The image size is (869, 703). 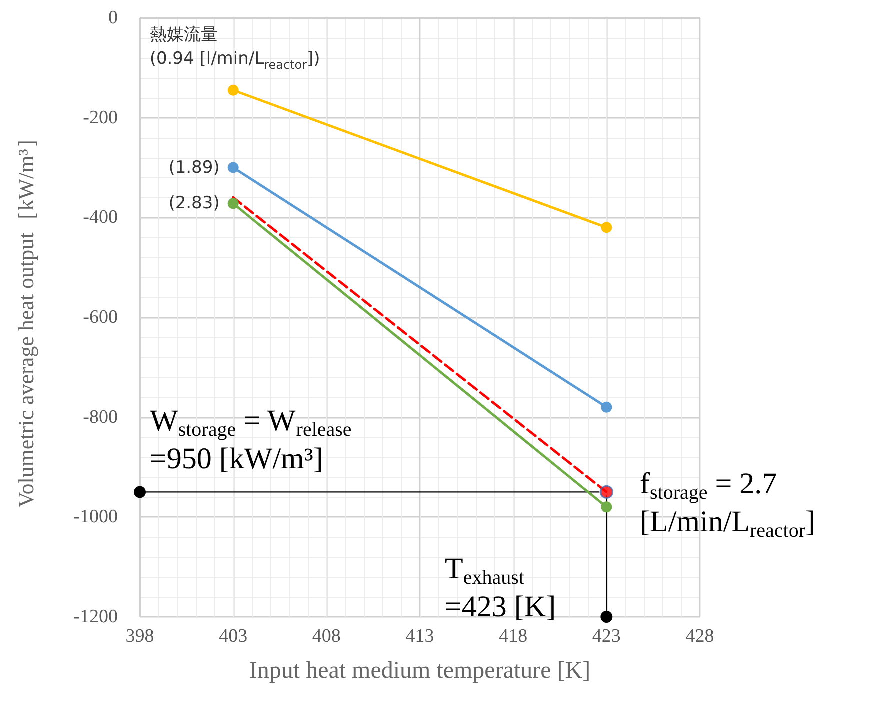 What do you see at coordinates (326, 636) in the screenshot?
I see `x-tick-label: 408` at bounding box center [326, 636].